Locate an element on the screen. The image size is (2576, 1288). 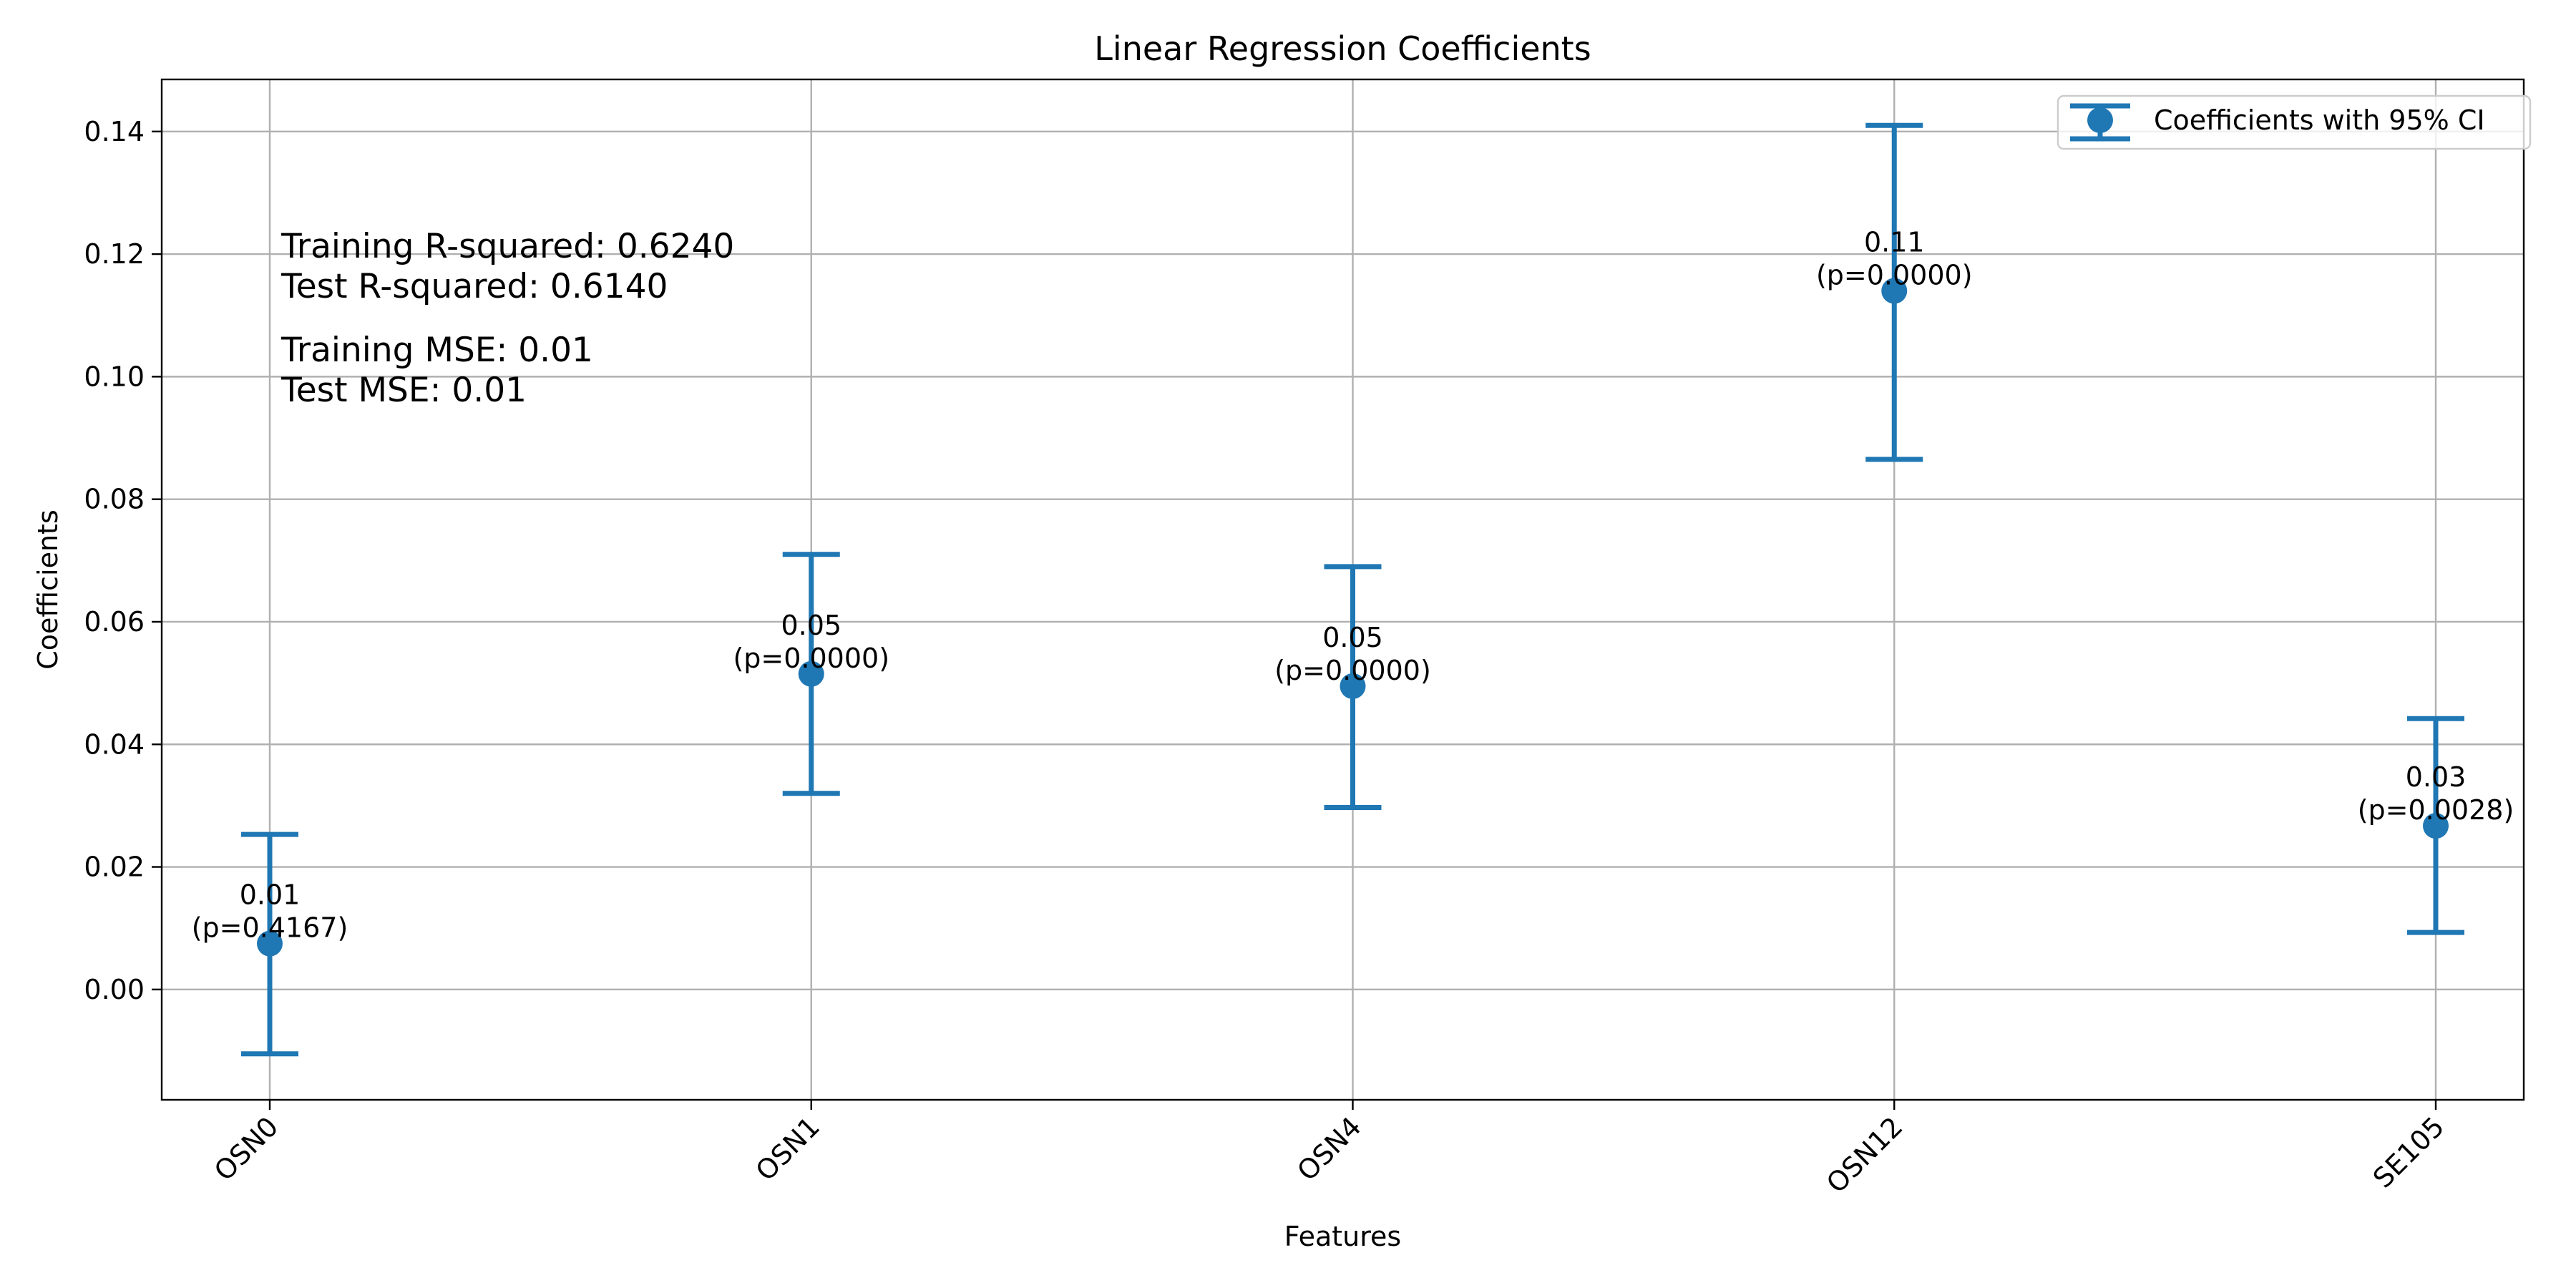
test-r2-text: Test R-squared: 0.6140 is located at coordinates (474, 286).